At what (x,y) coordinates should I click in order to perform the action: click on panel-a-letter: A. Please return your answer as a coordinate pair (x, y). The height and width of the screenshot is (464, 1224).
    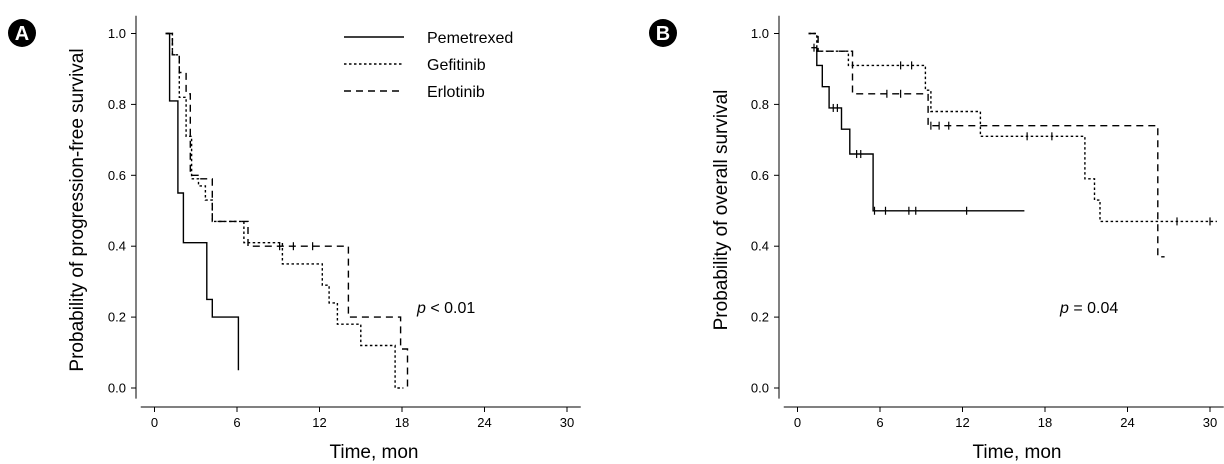
    Looking at the image, I should click on (22, 34).